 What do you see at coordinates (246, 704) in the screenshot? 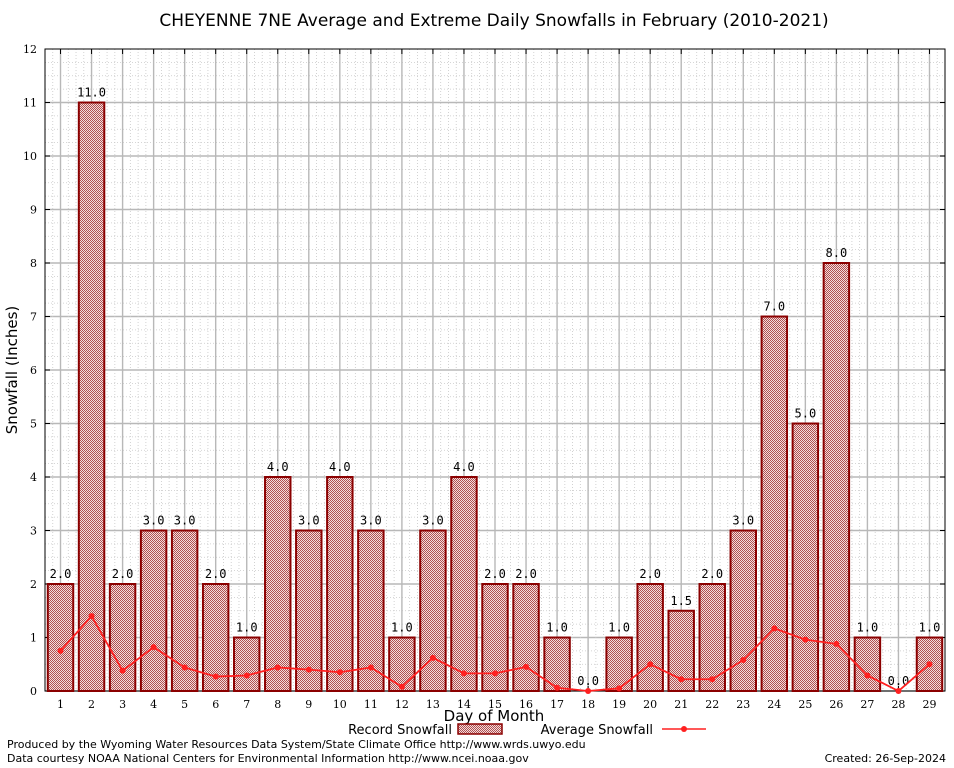
I see `x-tick-label: 7` at bounding box center [246, 704].